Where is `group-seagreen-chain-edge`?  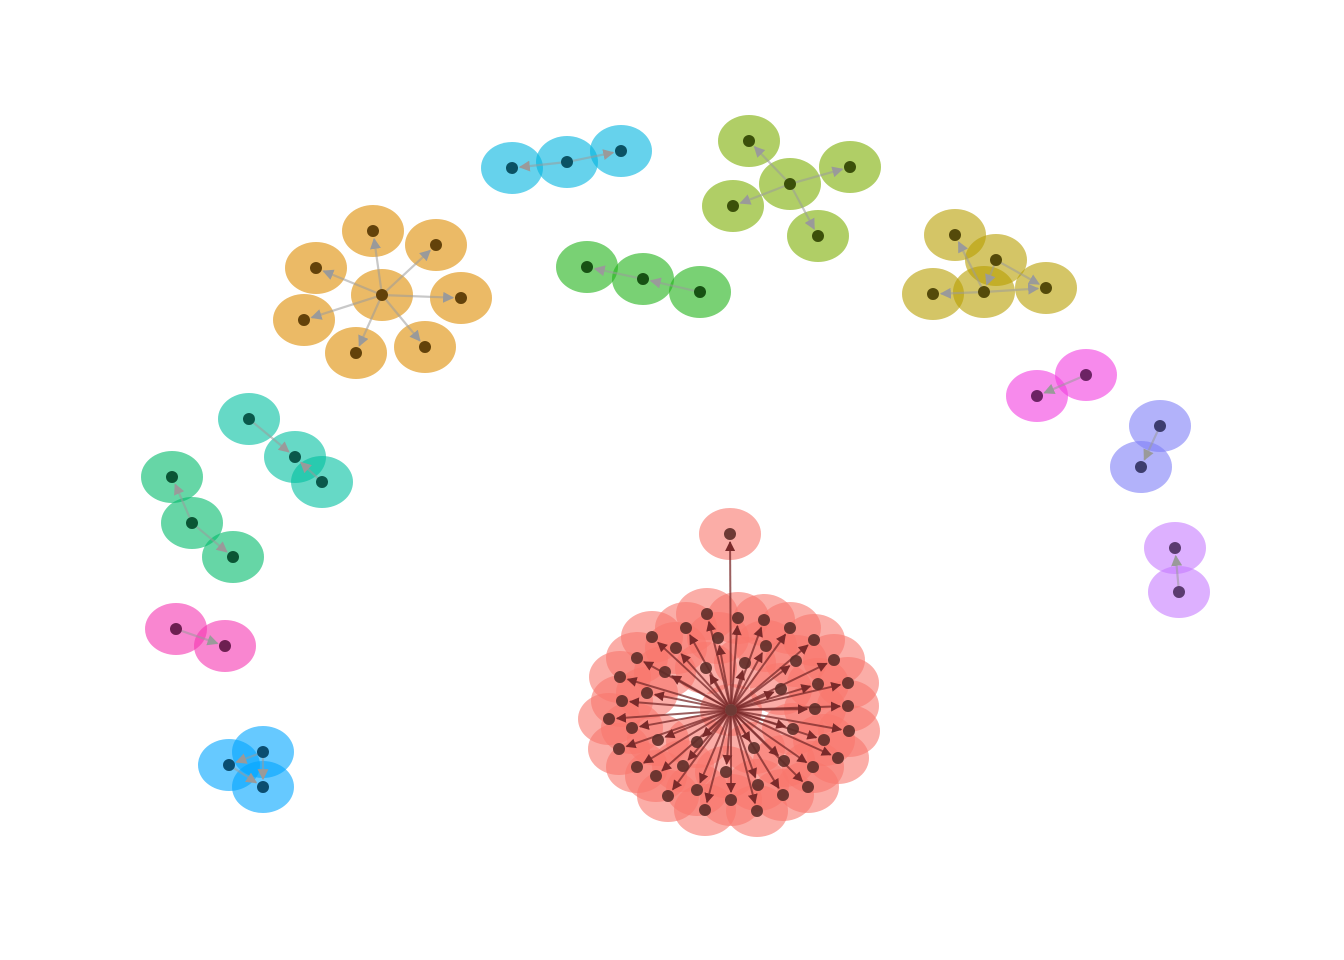 group-seagreen-chain-edge is located at coordinates (211, 539).